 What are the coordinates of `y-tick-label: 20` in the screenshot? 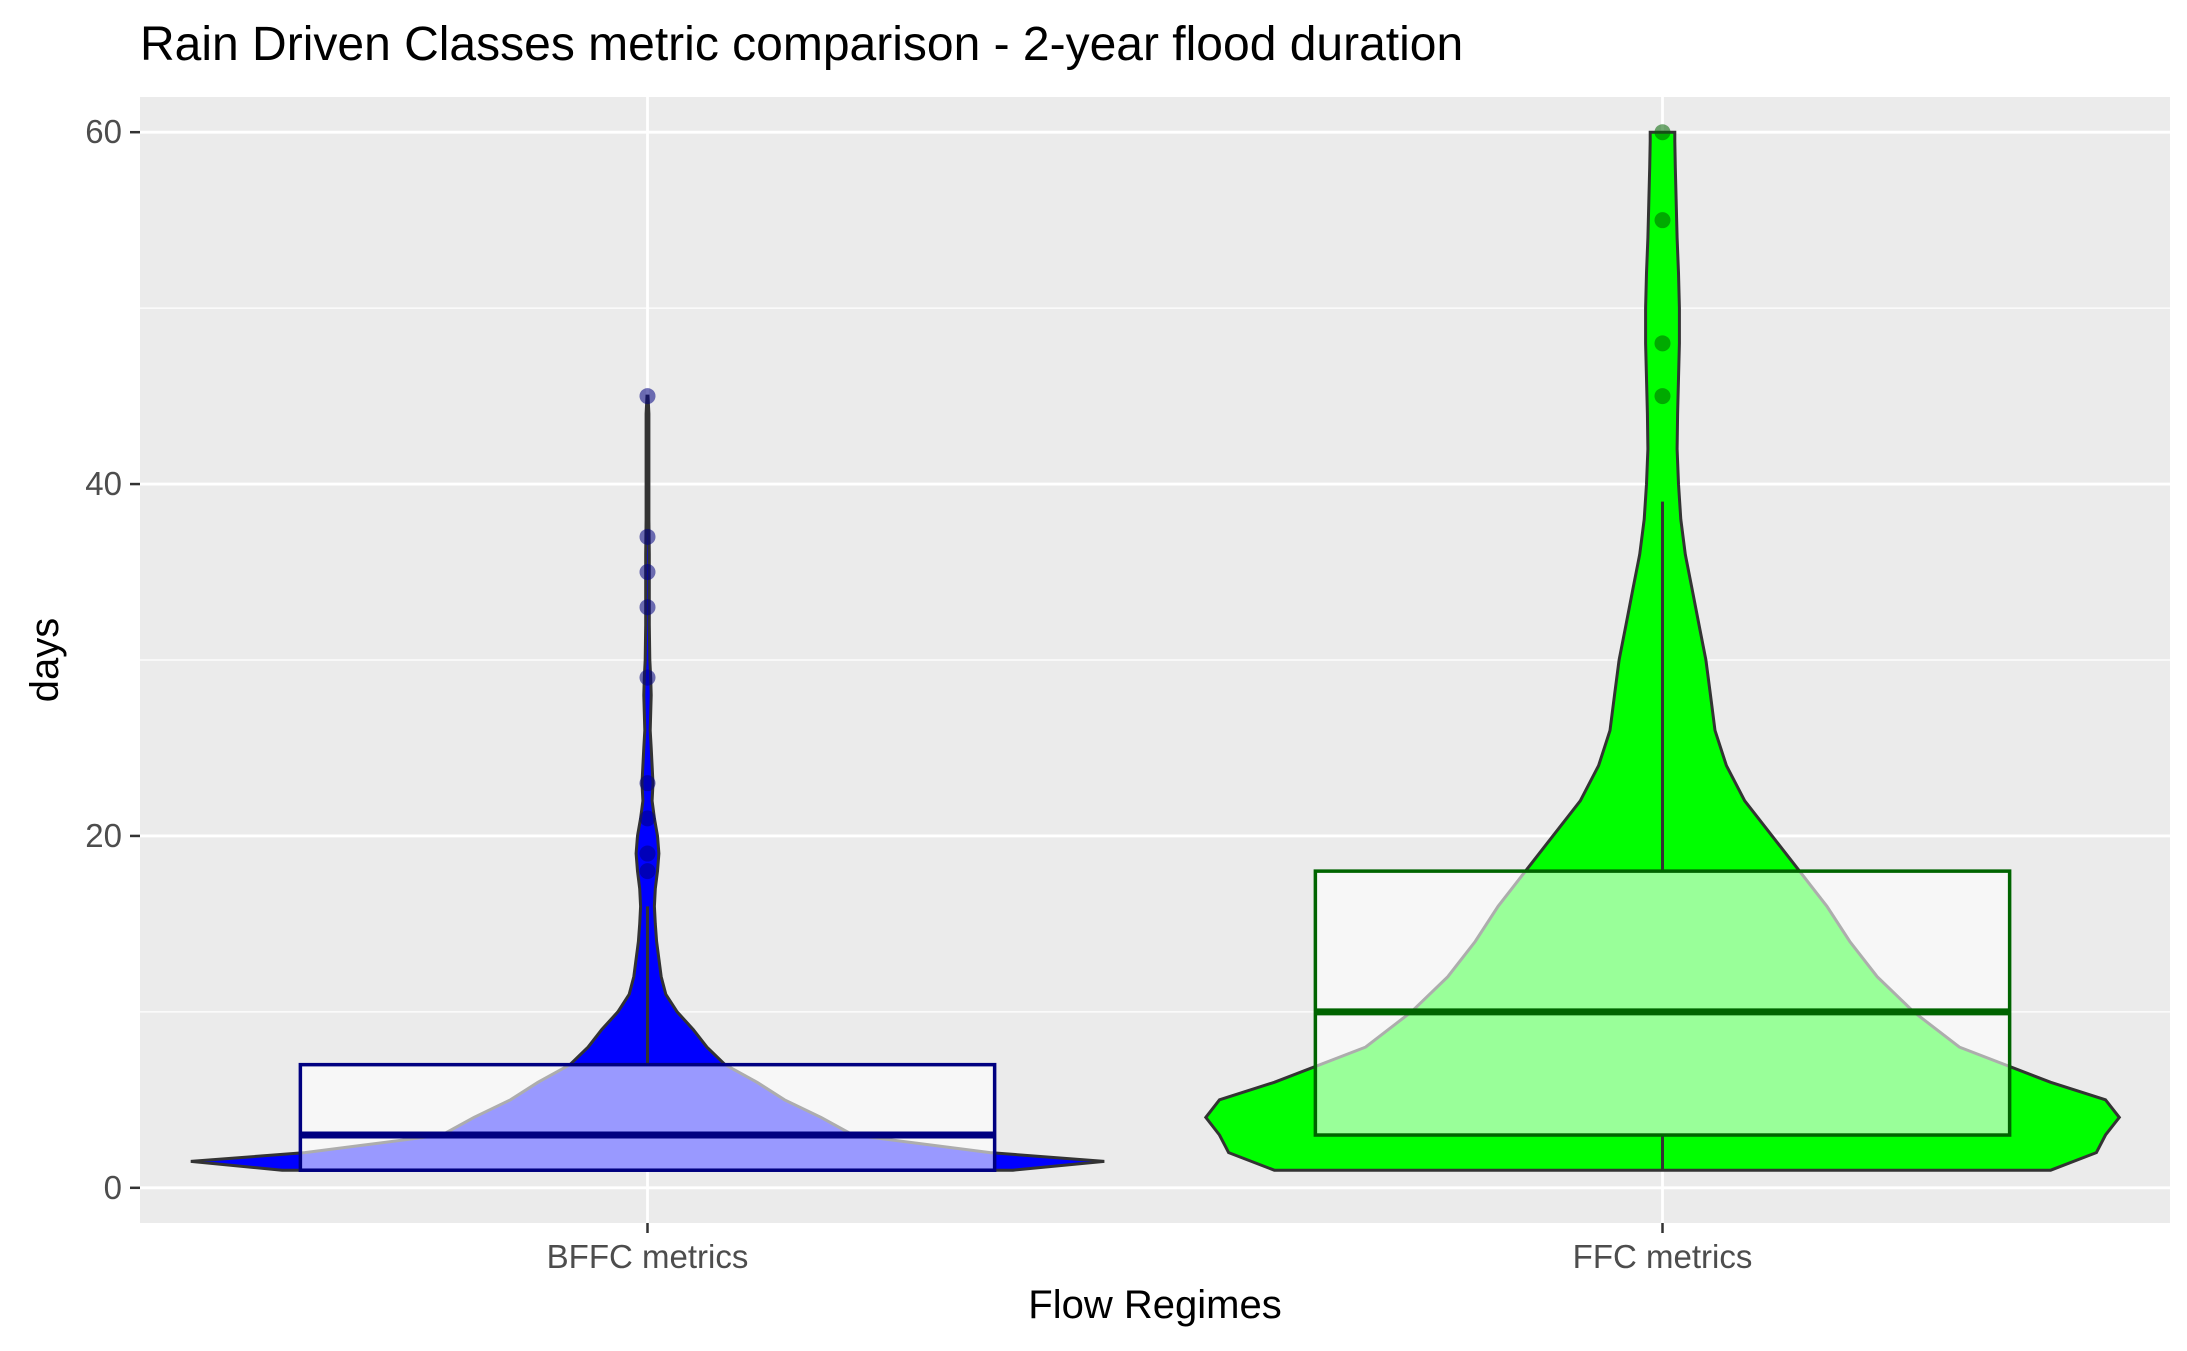 It's located at (103, 835).